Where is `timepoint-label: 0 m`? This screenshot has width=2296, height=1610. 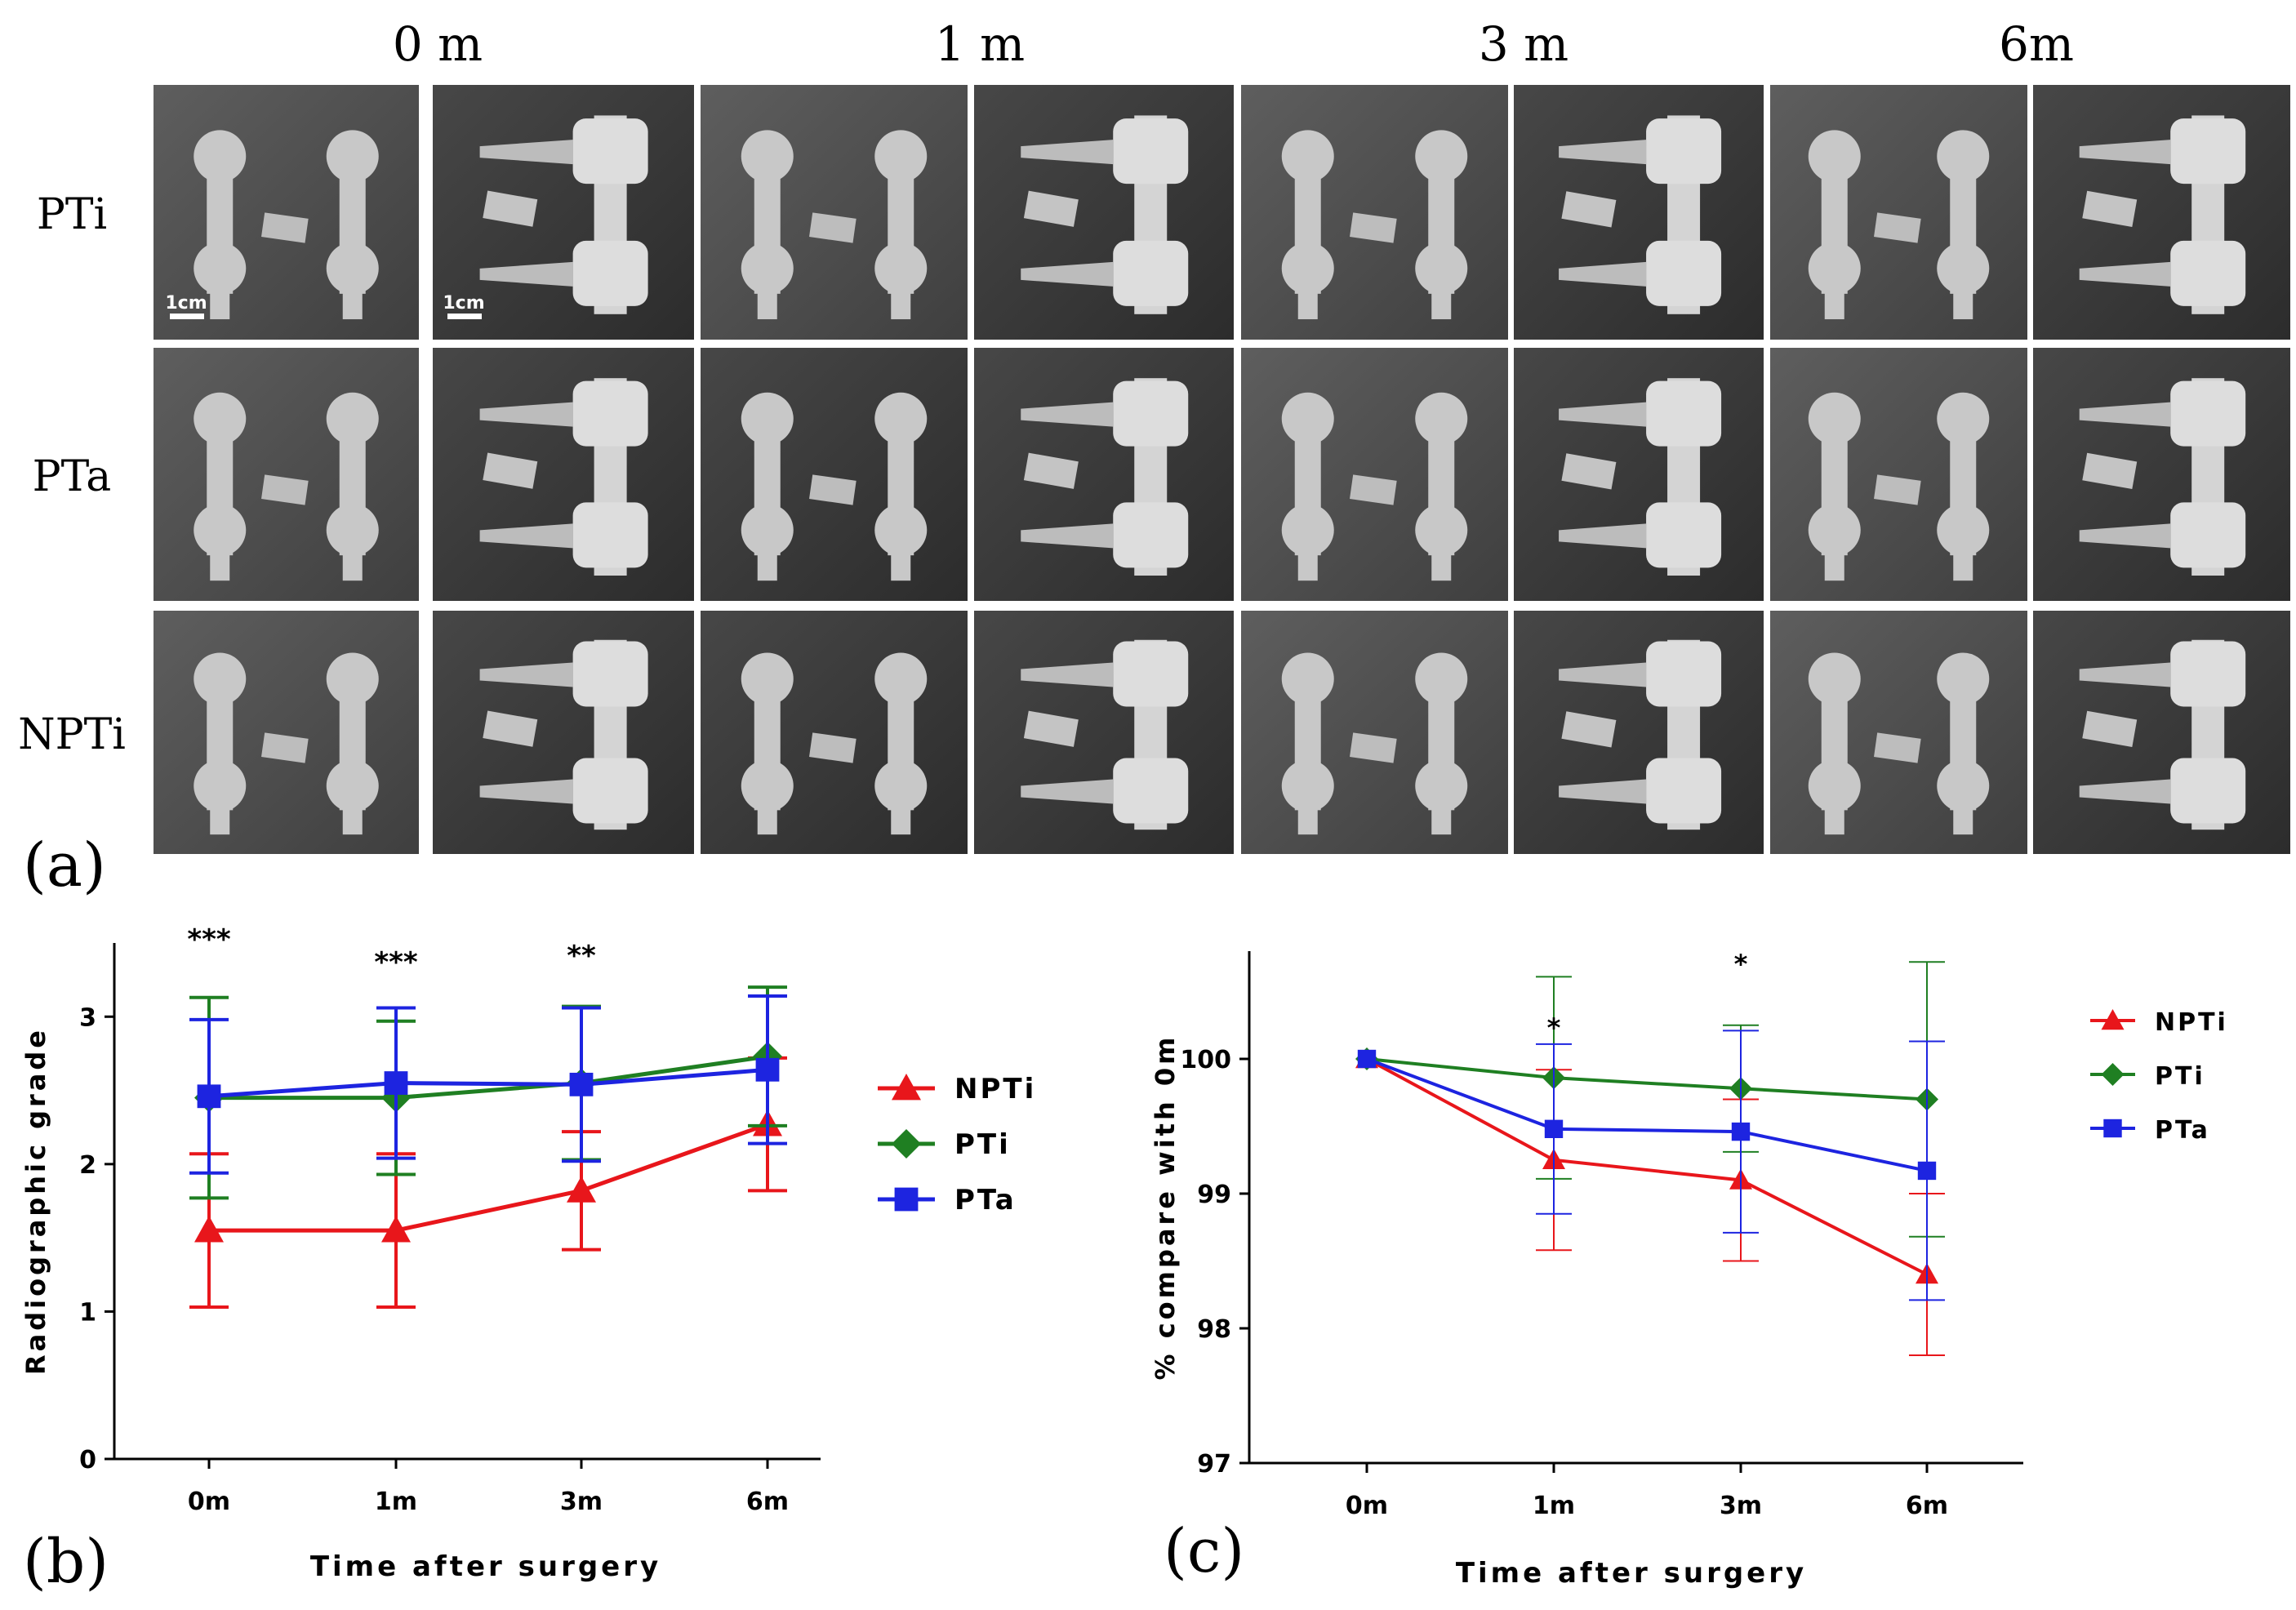 timepoint-label: 0 m is located at coordinates (438, 44).